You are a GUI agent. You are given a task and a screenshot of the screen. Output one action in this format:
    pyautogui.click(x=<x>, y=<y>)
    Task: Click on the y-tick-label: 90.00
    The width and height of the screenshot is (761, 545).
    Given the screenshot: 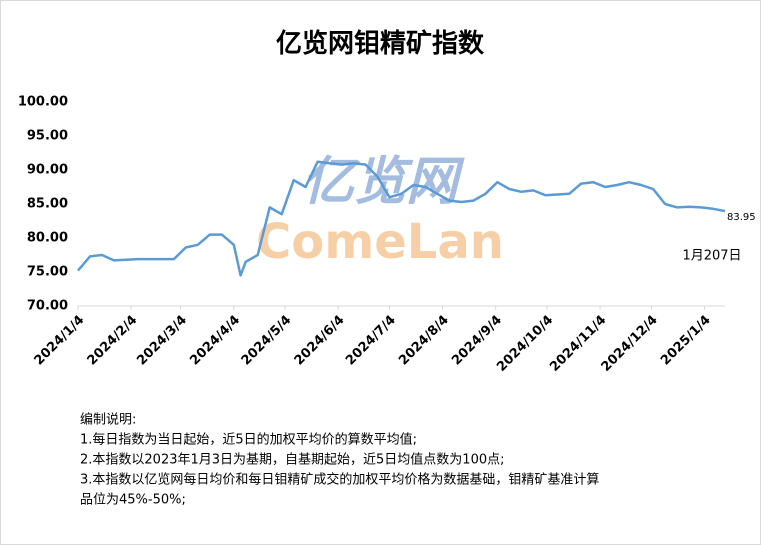 What is the action you would take?
    pyautogui.click(x=47, y=170)
    